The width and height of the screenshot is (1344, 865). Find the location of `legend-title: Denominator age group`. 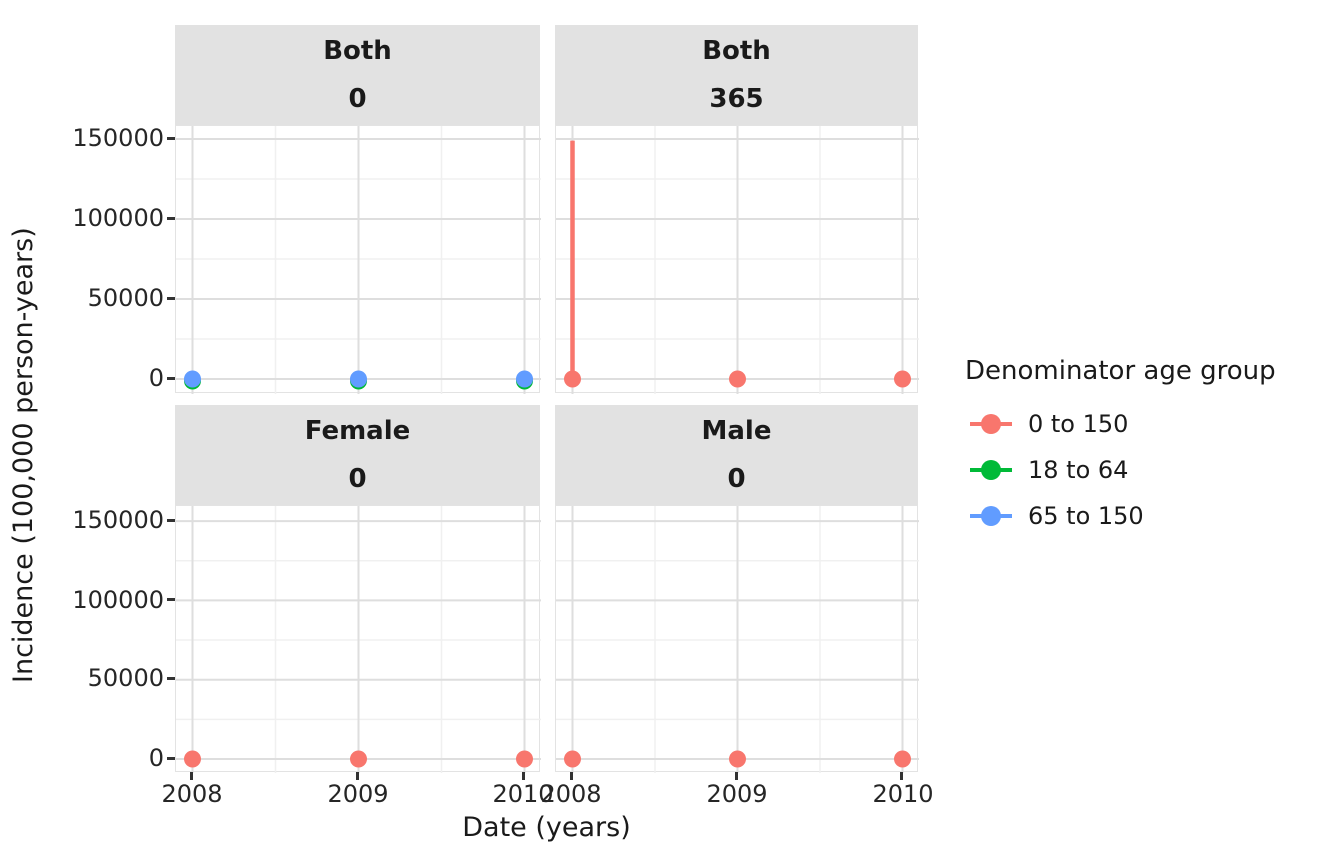

legend-title: Denominator age group is located at coordinates (1120, 371).